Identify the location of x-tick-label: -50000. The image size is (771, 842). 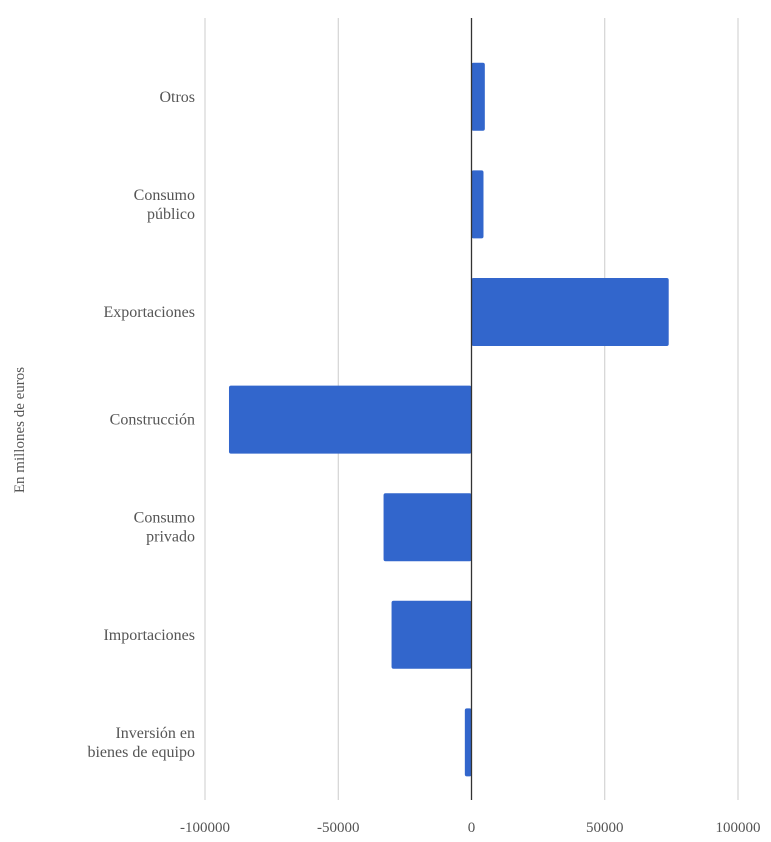
(338, 828).